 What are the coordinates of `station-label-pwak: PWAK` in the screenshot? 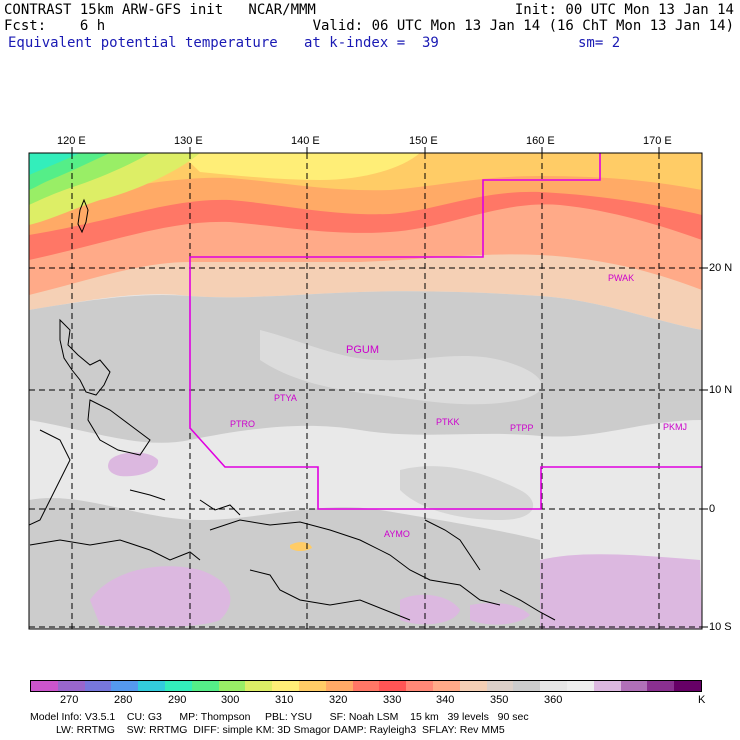 It's located at (621, 278).